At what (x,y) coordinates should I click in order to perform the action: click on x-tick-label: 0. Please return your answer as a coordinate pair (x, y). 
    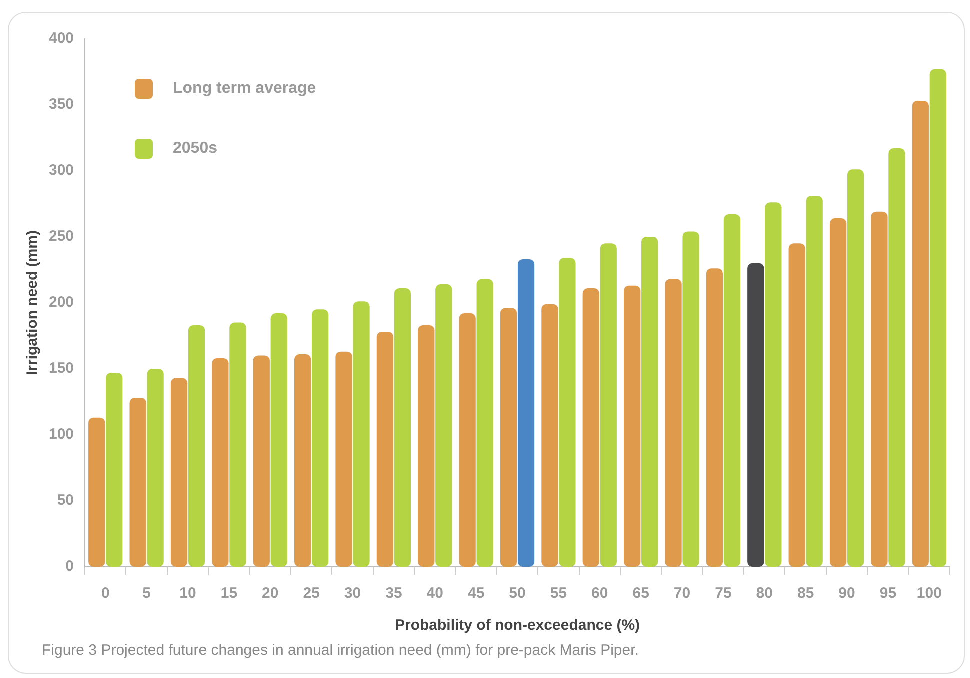
    Looking at the image, I should click on (105, 593).